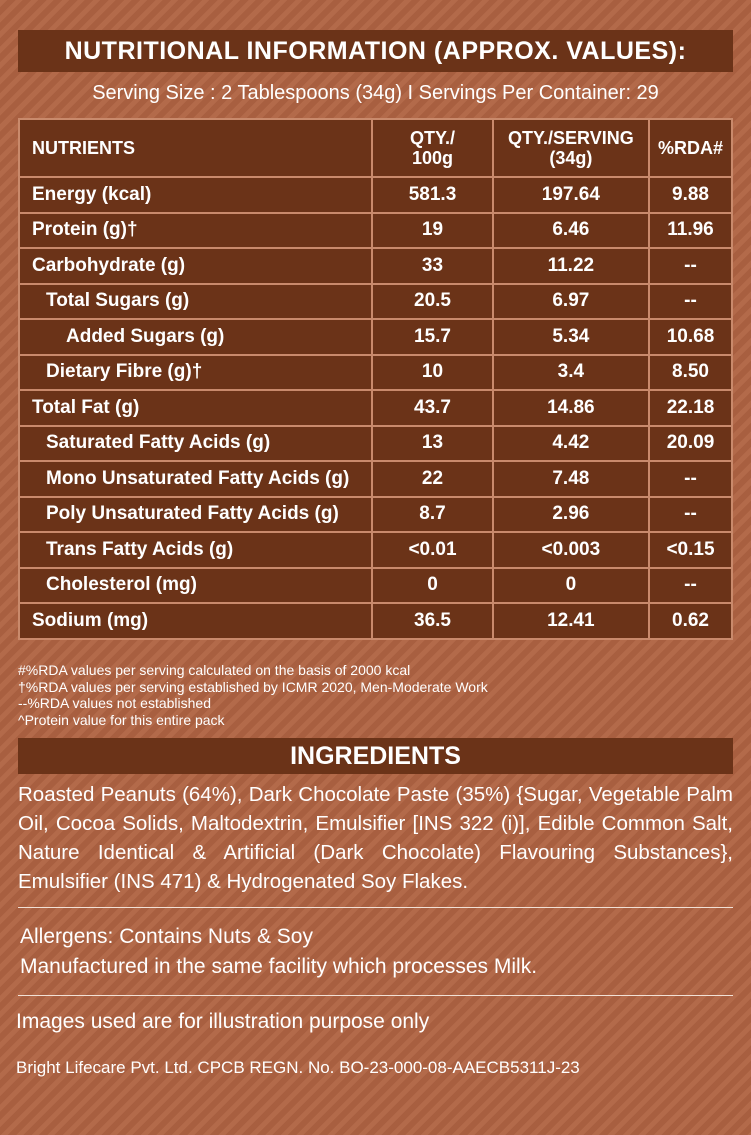  Describe the element at coordinates (114, 703) in the screenshot. I see `footnote: --%RDA values not established` at that location.